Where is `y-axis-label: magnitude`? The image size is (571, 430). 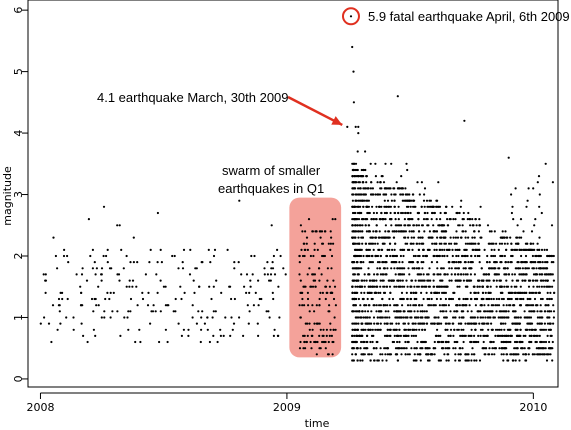 y-axis-label: magnitude is located at coordinates (7, 196).